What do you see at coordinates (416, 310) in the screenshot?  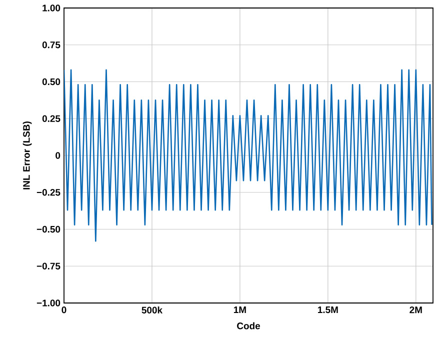 I see `x-tick-label: 2M` at bounding box center [416, 310].